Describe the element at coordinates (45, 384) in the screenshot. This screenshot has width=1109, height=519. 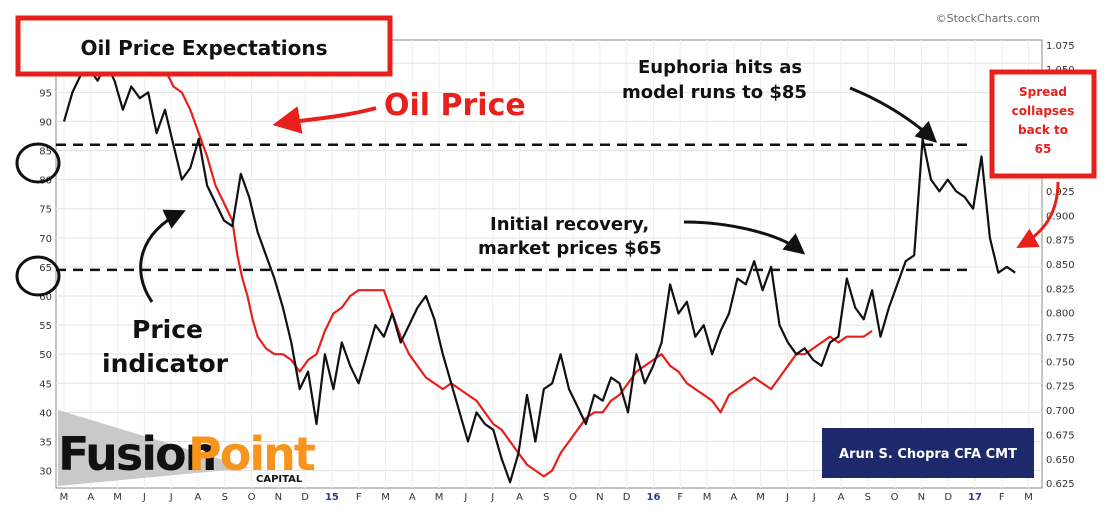
I see `left-tick-label-11: 45` at that location.